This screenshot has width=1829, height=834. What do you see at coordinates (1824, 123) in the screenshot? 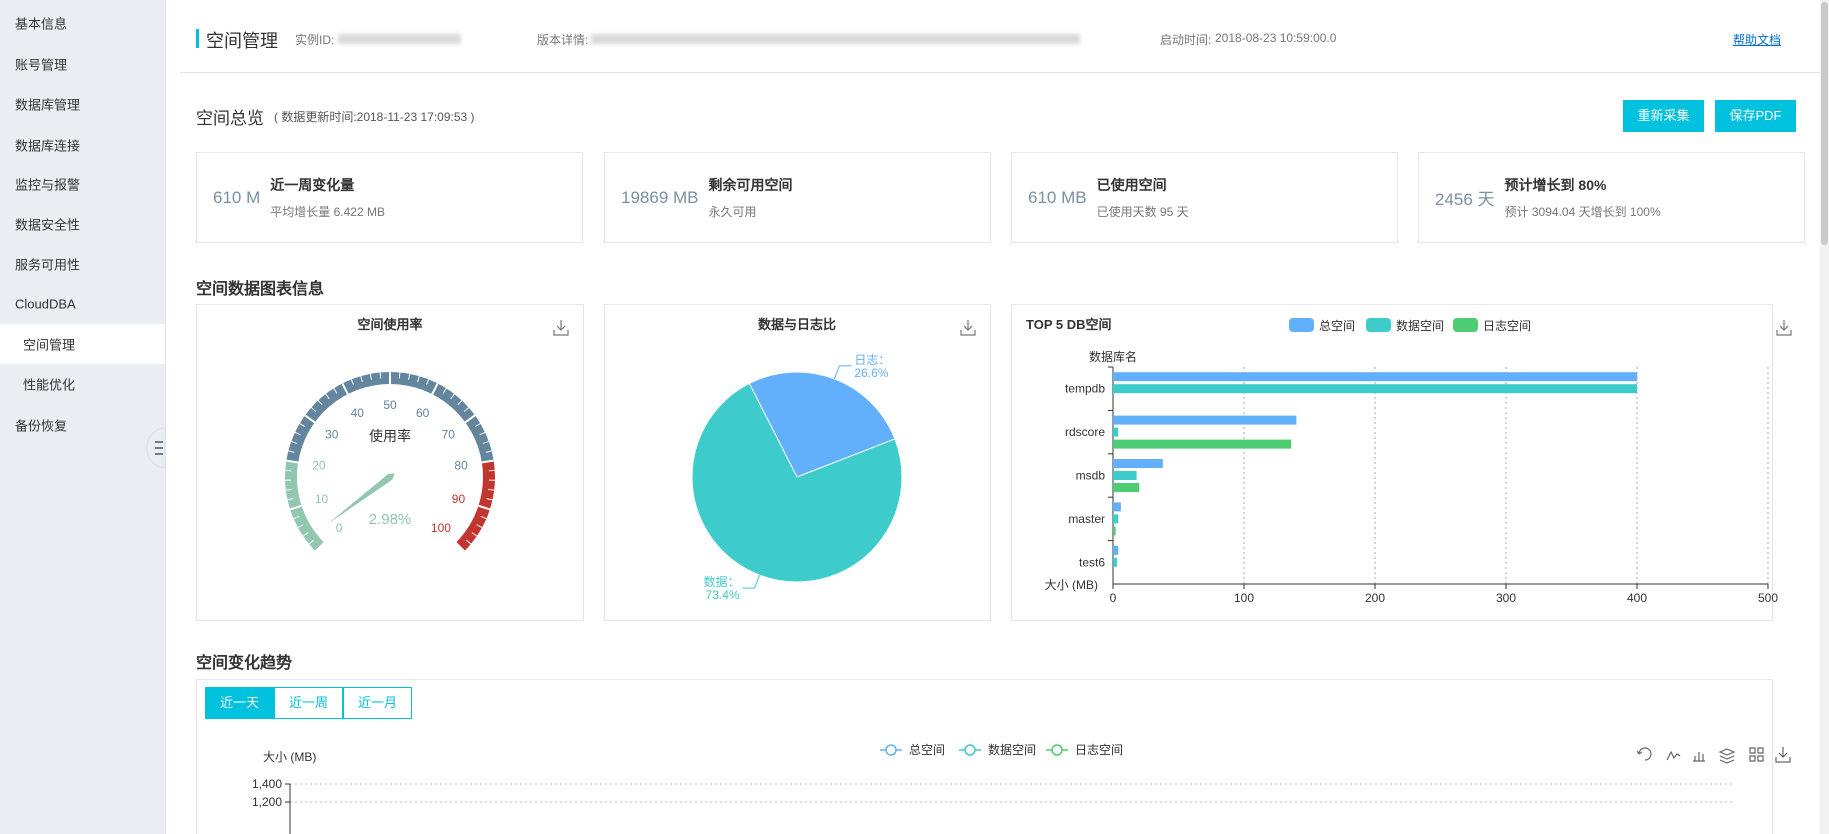
I see `scrollbar-thumb` at bounding box center [1824, 123].